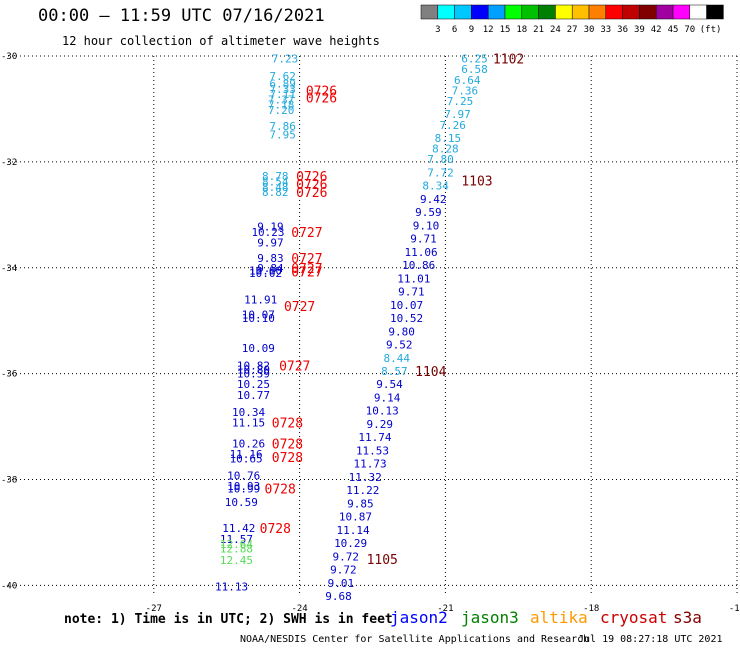  Describe the element at coordinates (282, 89) in the screenshot. I see `wave-height-point: 7.33` at that location.